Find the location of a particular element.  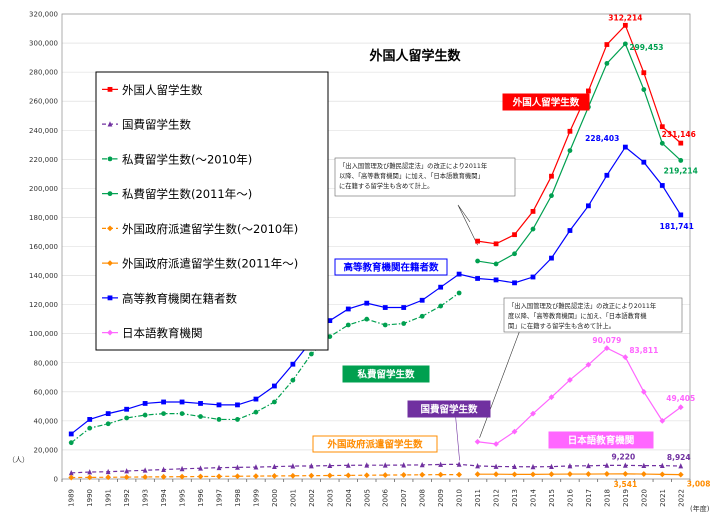

series-tag: 日本語教育機関 is located at coordinates (601, 440).